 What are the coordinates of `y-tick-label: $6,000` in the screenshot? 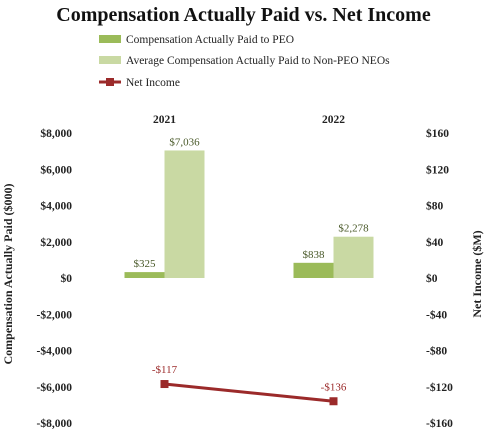 It's located at (56, 169).